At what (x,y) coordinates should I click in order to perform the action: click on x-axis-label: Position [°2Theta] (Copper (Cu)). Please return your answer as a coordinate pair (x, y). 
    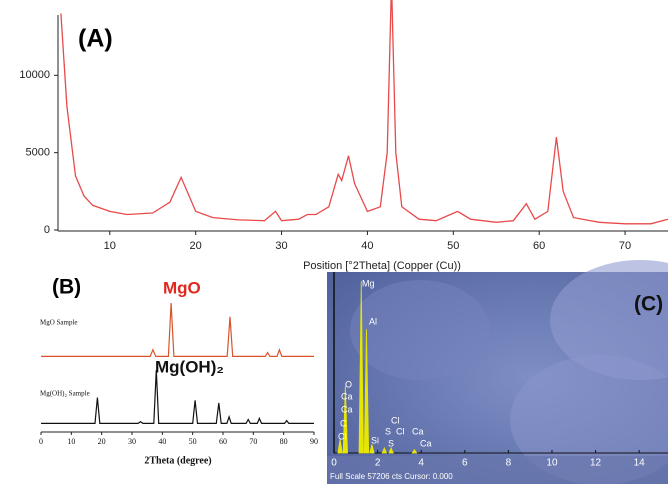
    Looking at the image, I should click on (382, 266).